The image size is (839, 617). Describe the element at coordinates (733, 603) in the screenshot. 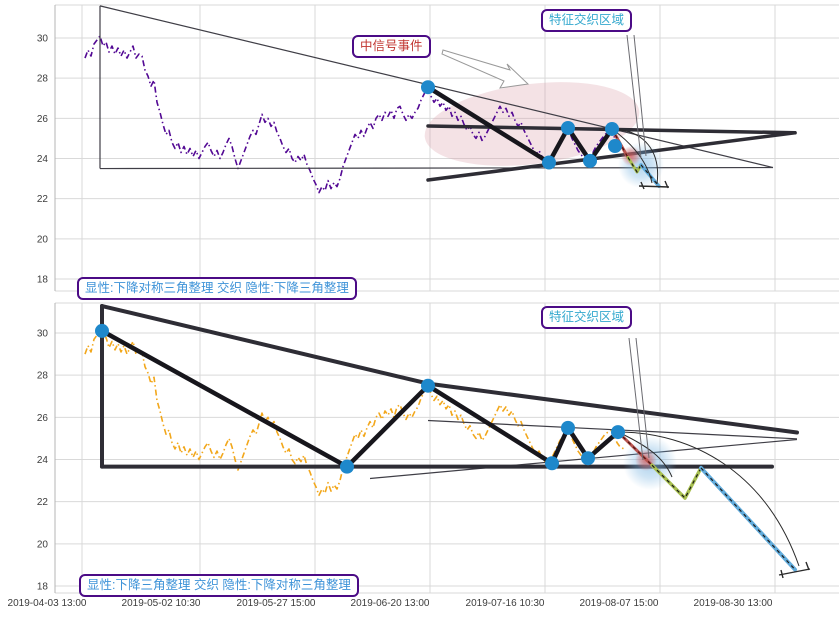

I see `x-tick-label: 2019-08-30 13:00` at that location.